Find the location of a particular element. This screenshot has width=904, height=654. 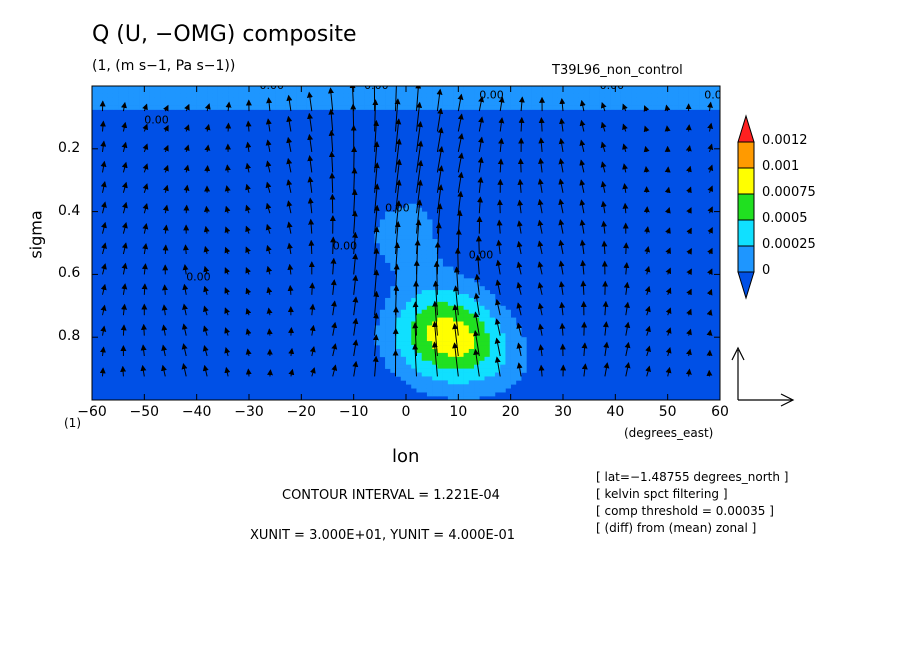

x-tick-label: 50 is located at coordinates (667, 412).